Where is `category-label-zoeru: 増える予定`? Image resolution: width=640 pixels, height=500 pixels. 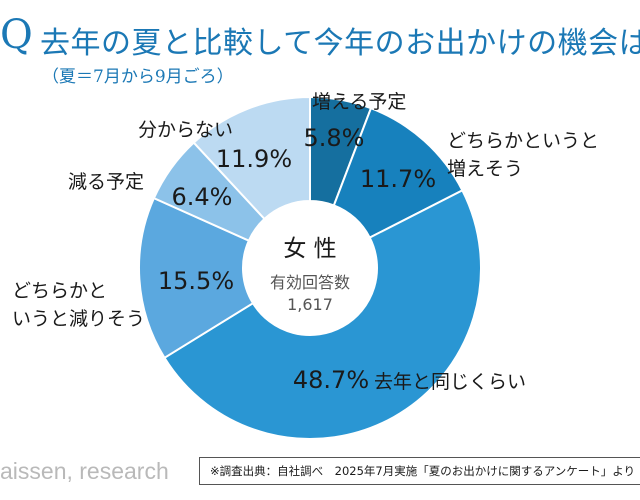
category-label-zoeru: 増える予定 is located at coordinates (359, 102).